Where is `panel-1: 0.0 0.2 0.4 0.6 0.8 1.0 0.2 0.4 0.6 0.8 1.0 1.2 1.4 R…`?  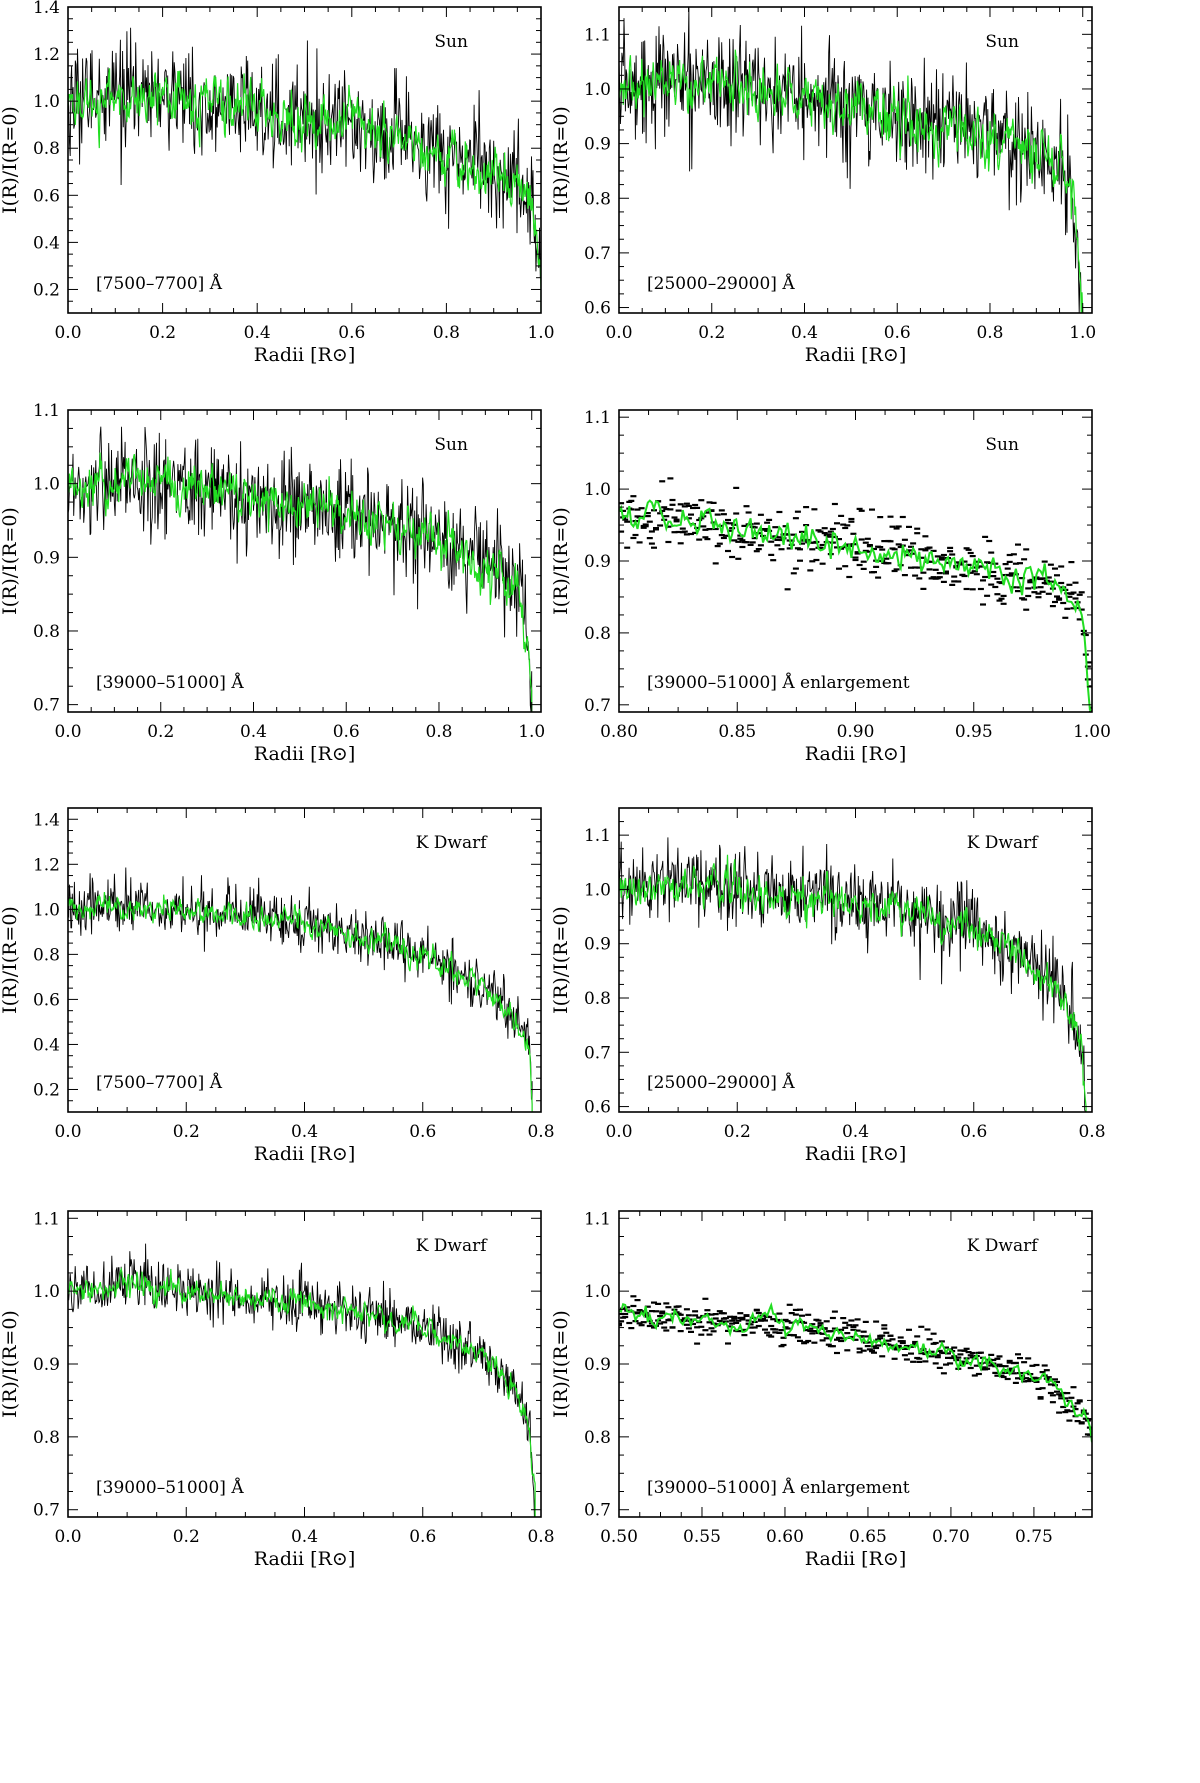 panel-1: 0.0 0.2 0.4 0.6 0.8 1.0 0.2 0.4 0.6 0.8 1.0 1.2 1.4 R… is located at coordinates (277, 183).